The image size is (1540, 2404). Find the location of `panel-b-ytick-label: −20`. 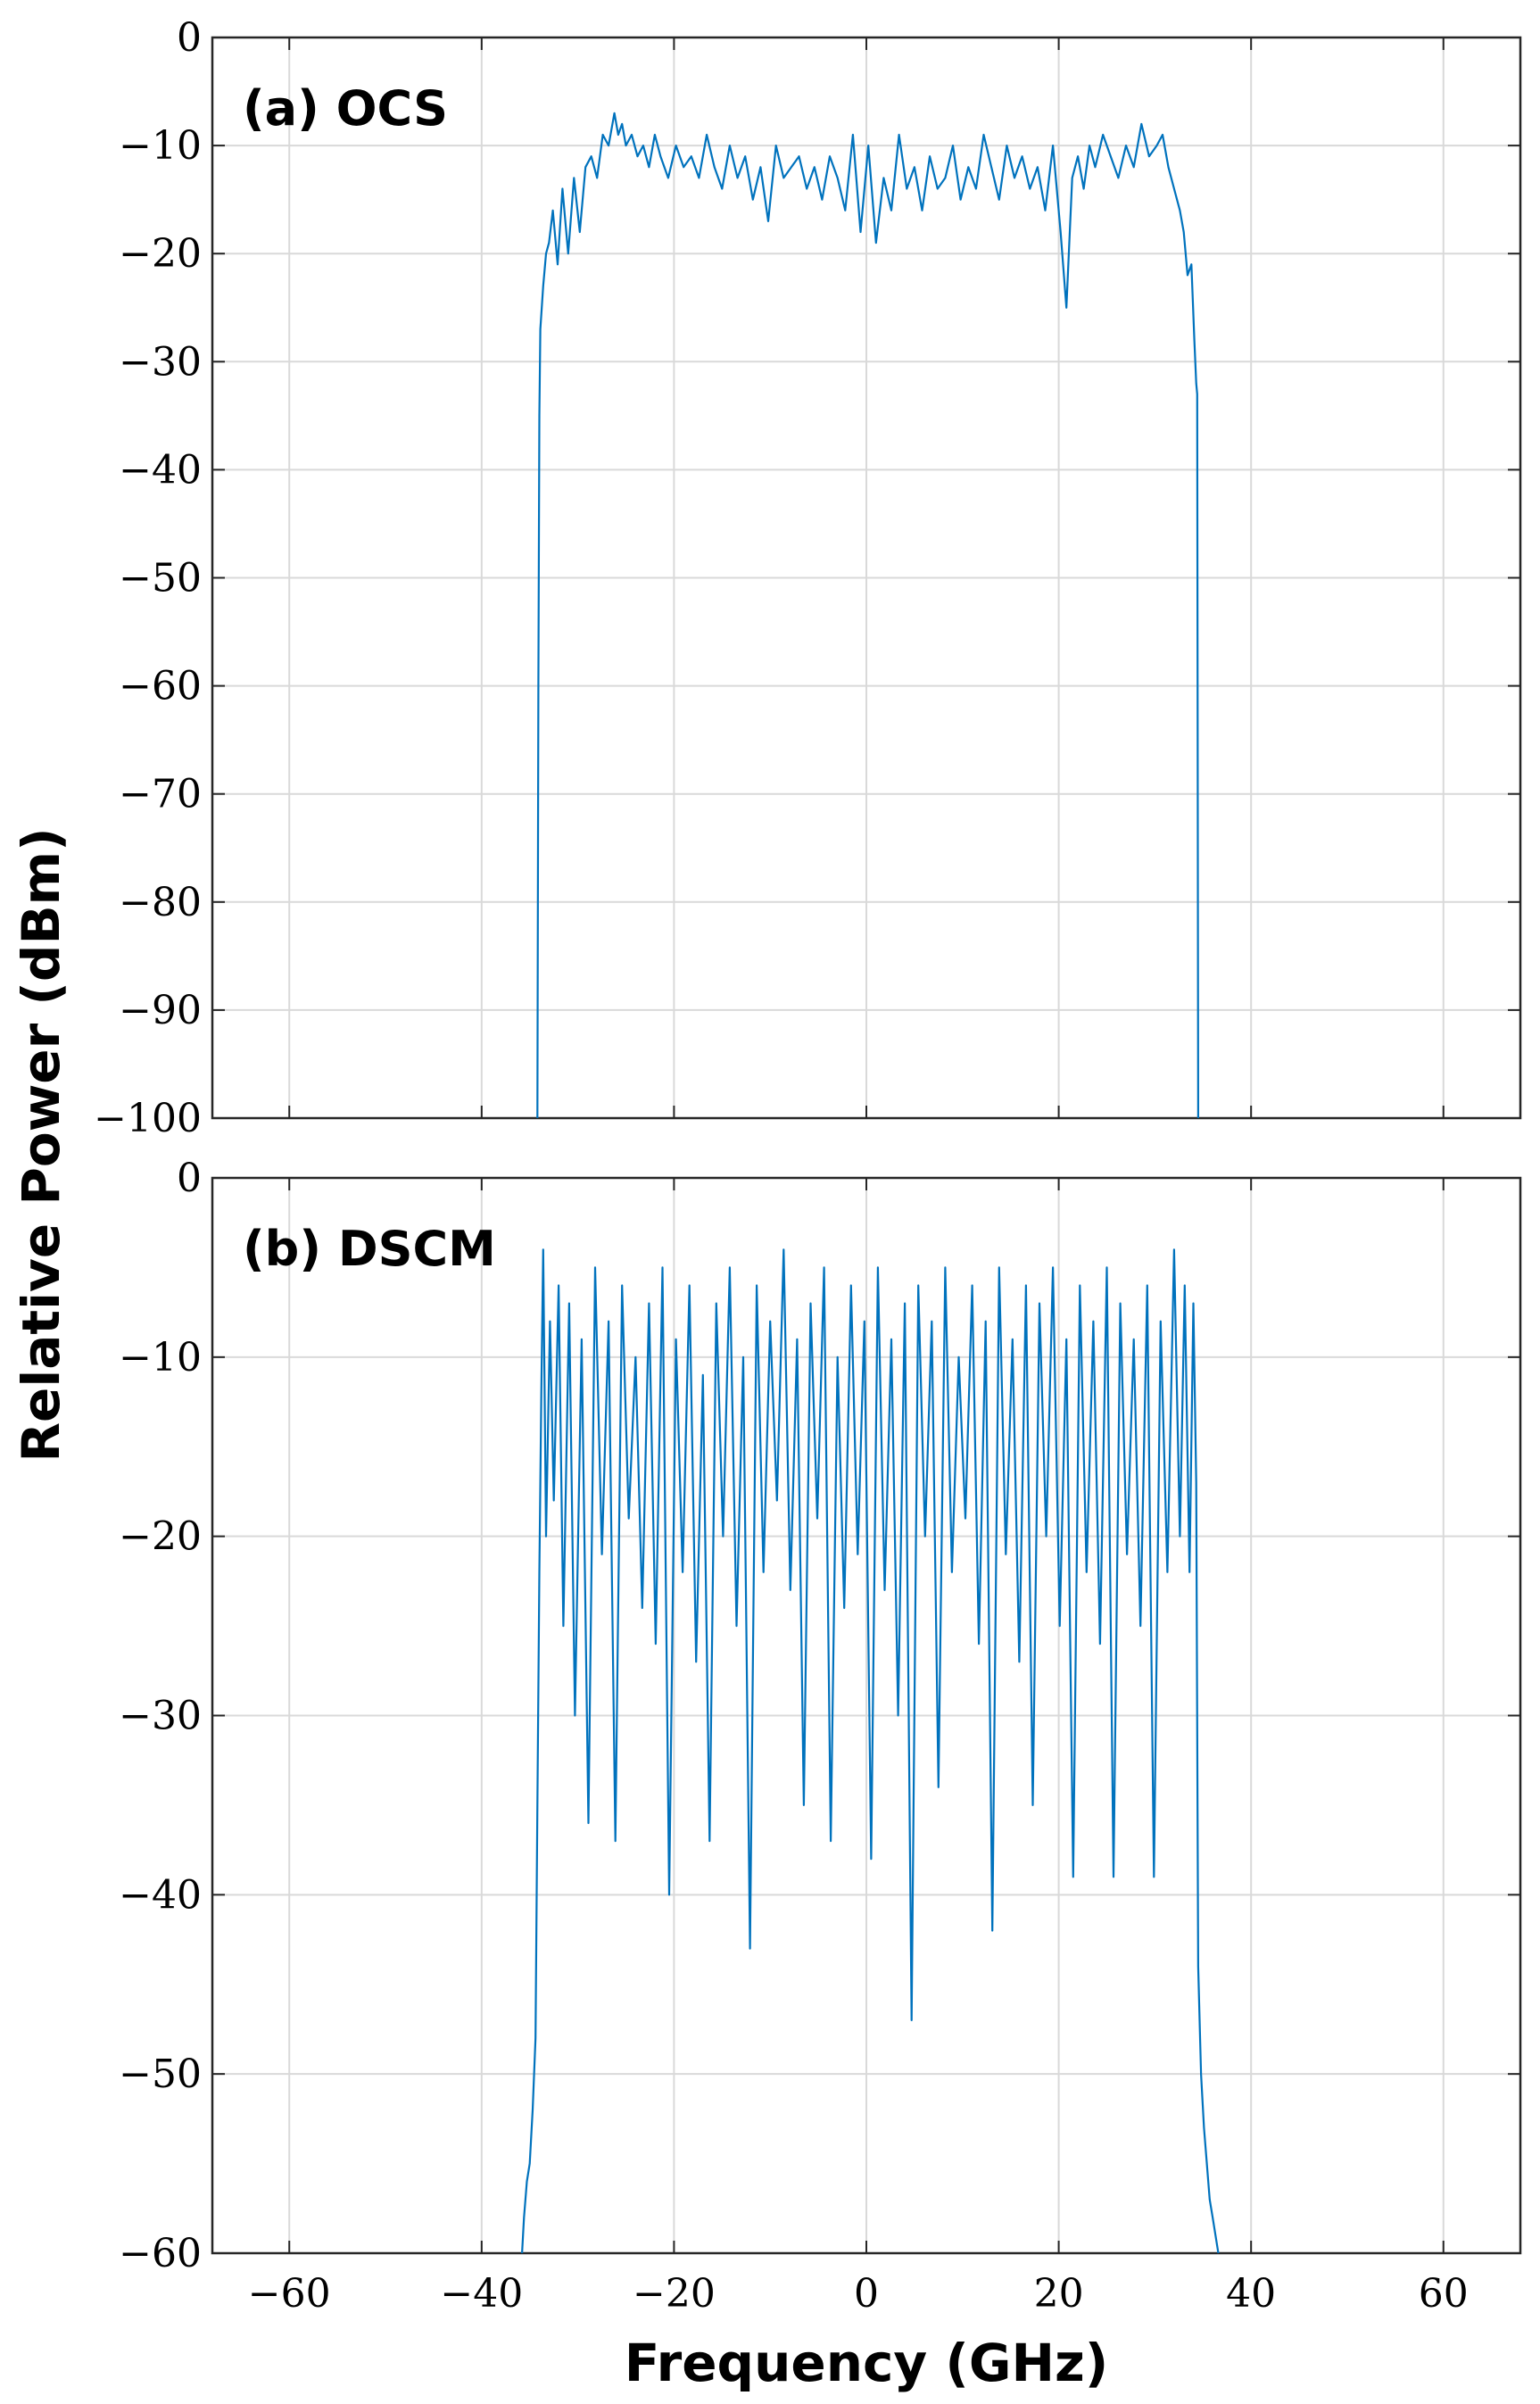

panel-b-ytick-label: −20 is located at coordinates (161, 1537).